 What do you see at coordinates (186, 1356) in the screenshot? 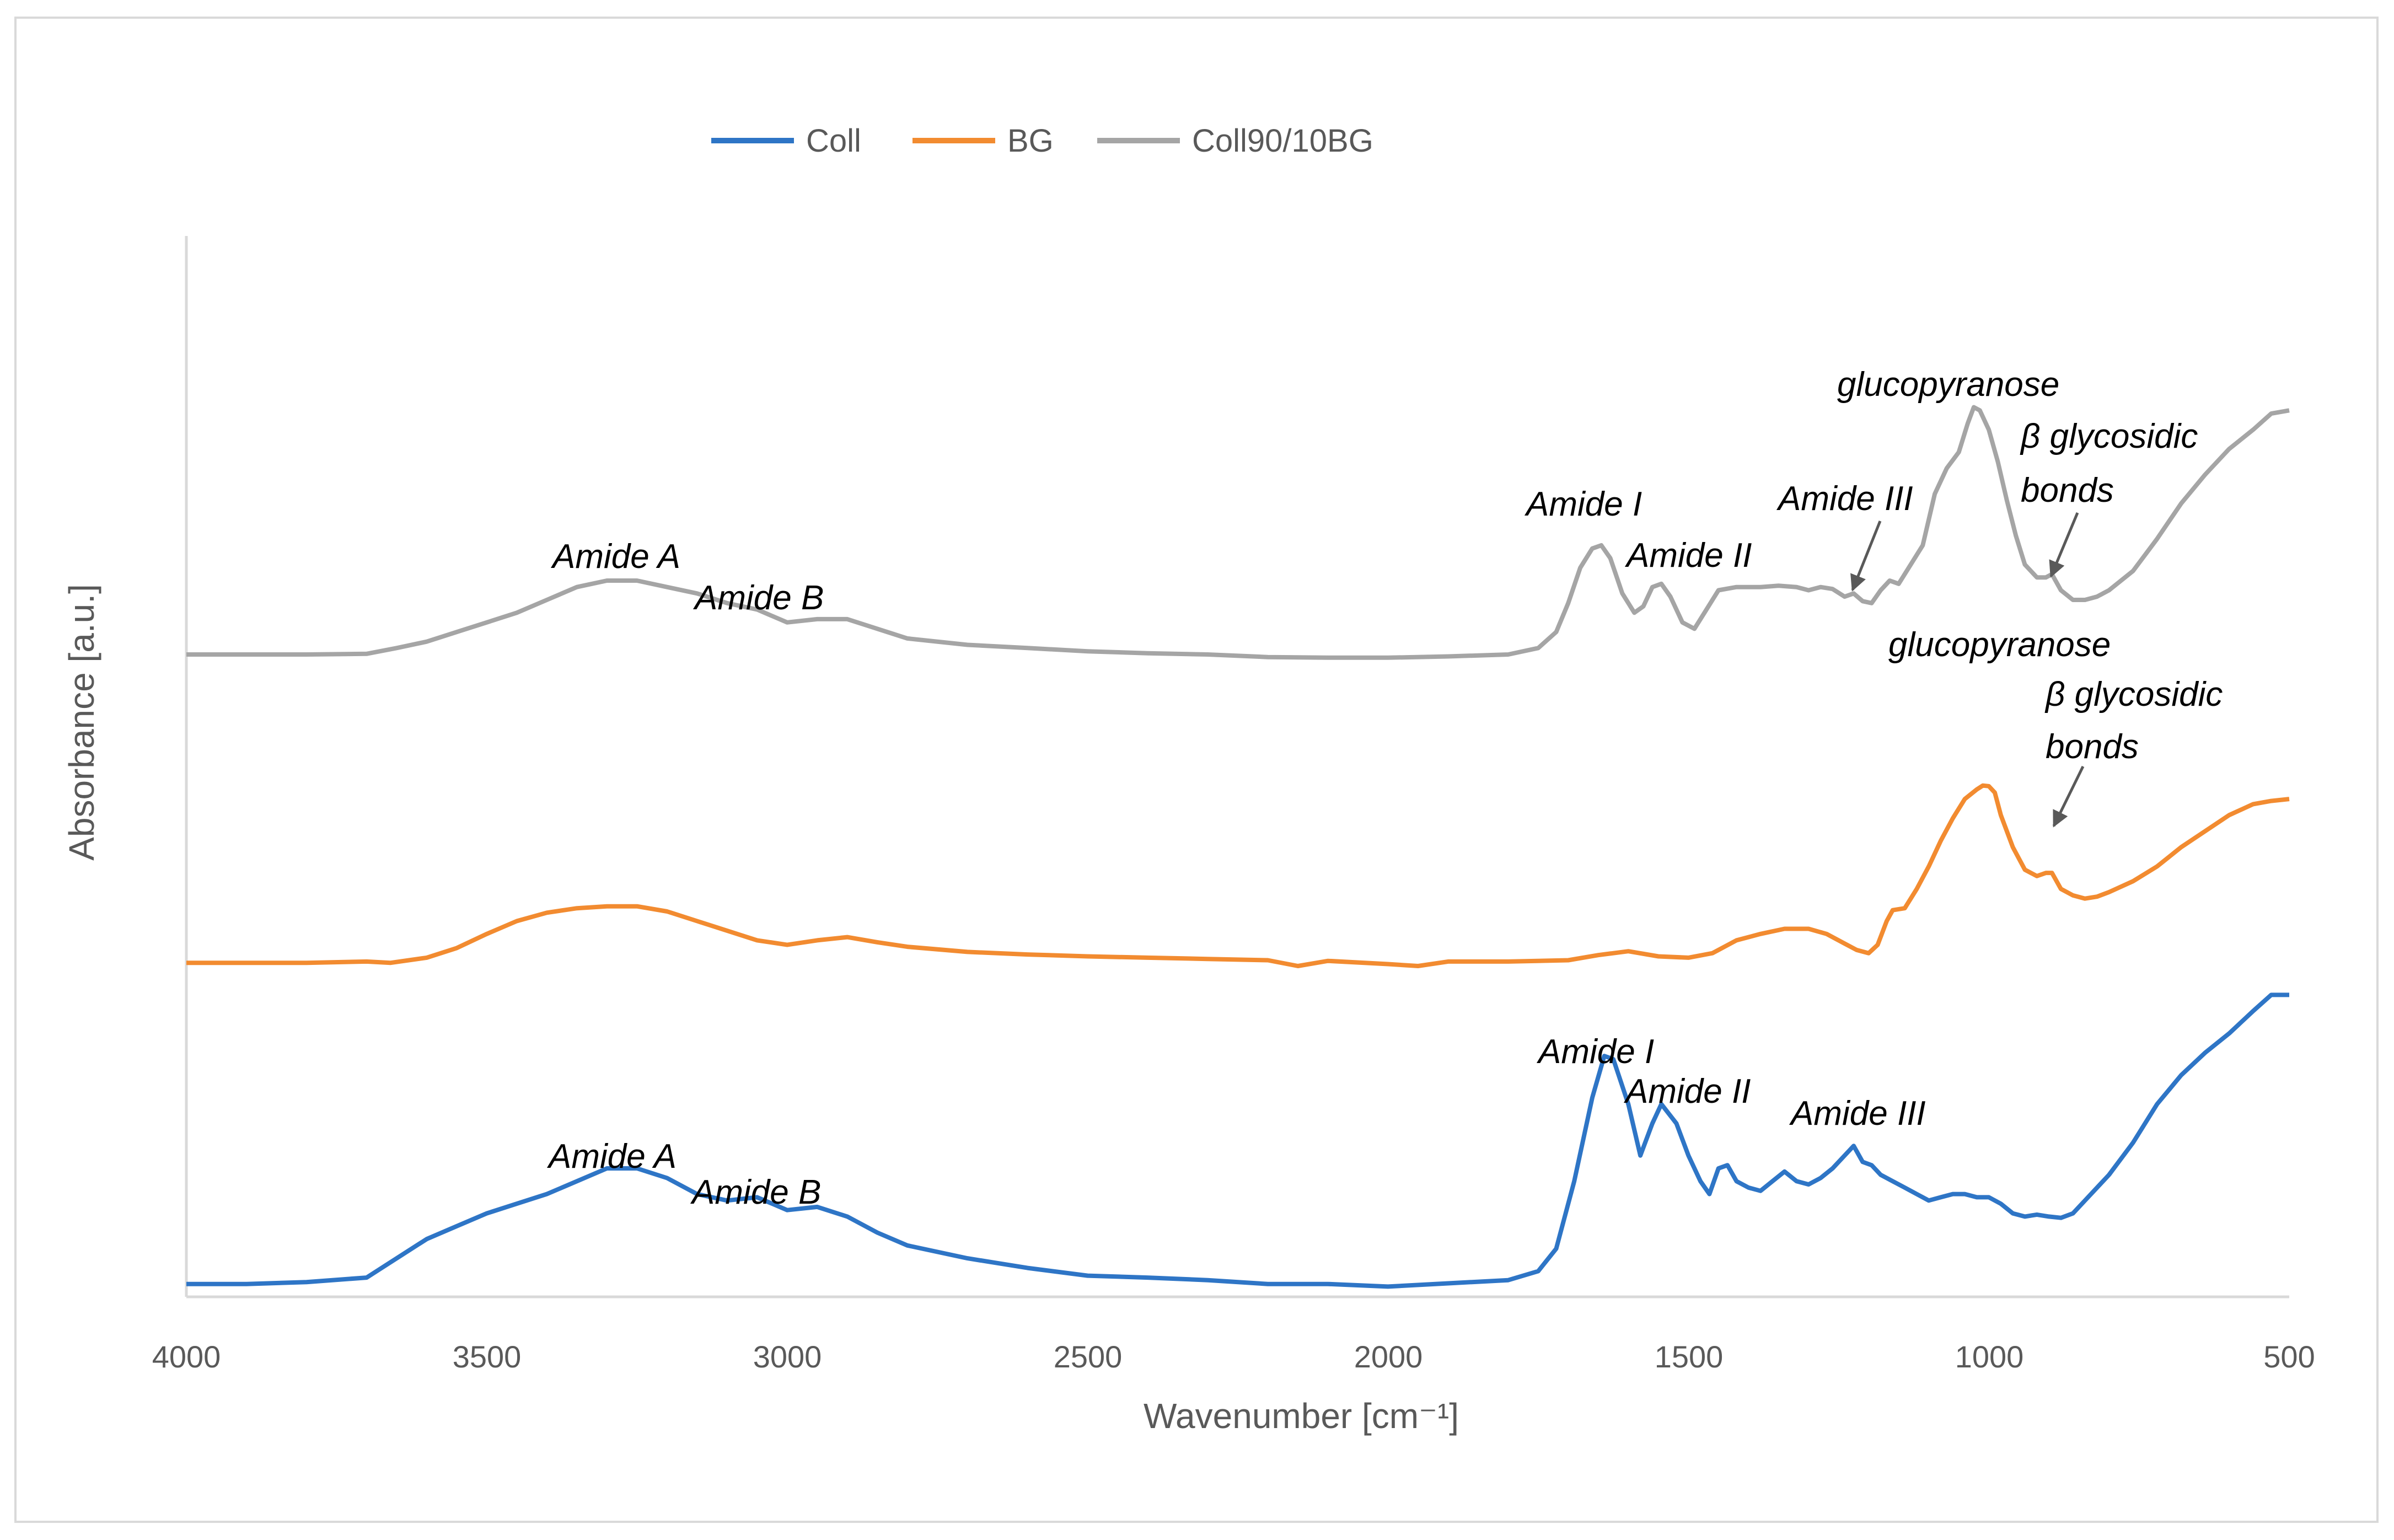
I see `x-tick-4000: 4000` at bounding box center [186, 1356].